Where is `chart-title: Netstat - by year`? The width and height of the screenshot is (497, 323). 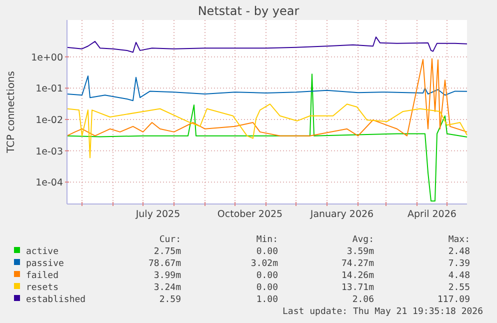 chart-title: Netstat - by year is located at coordinates (249, 11).